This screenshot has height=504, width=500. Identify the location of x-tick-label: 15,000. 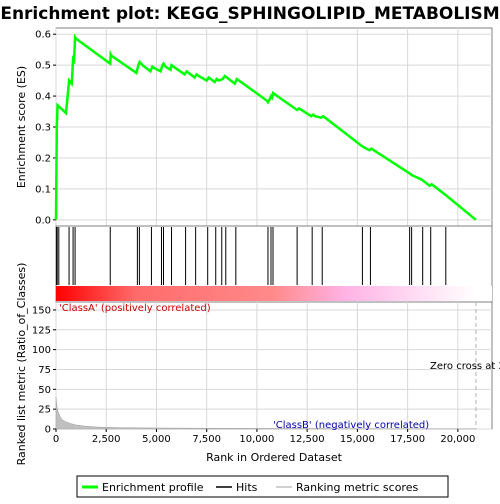
(357, 439).